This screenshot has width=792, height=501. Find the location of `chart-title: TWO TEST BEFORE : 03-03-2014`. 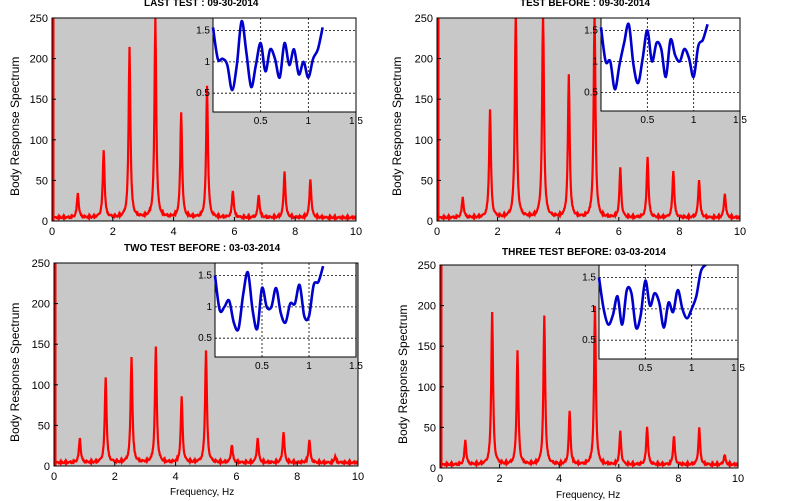

chart-title: TWO TEST BEFORE : 03-03-2014 is located at coordinates (202, 248).